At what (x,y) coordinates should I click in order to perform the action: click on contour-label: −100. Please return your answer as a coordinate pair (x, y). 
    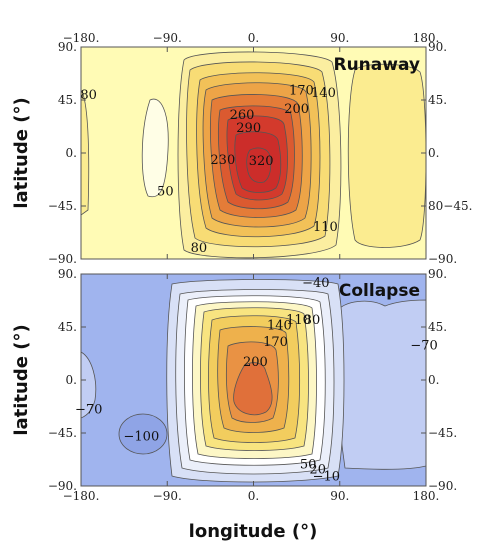
    Looking at the image, I should click on (142, 436).